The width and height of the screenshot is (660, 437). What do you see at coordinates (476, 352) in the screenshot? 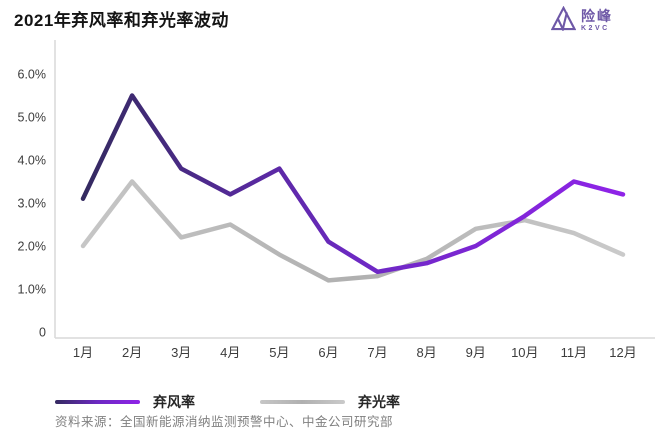
I see `x-tick-label: 9月` at bounding box center [476, 352].